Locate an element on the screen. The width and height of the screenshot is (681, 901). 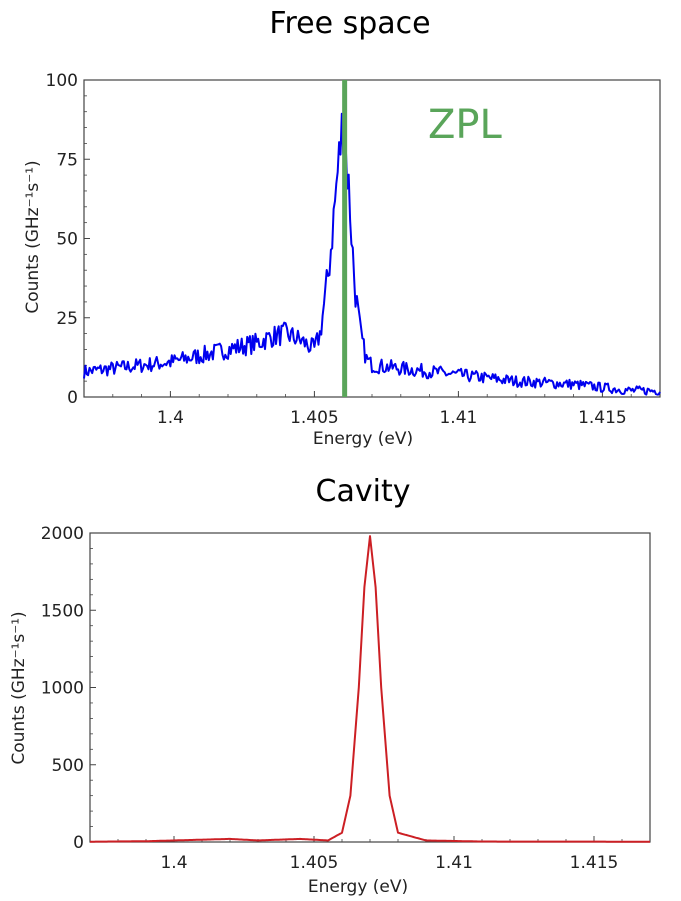
y-tick-label: 25 is located at coordinates (67, 319).